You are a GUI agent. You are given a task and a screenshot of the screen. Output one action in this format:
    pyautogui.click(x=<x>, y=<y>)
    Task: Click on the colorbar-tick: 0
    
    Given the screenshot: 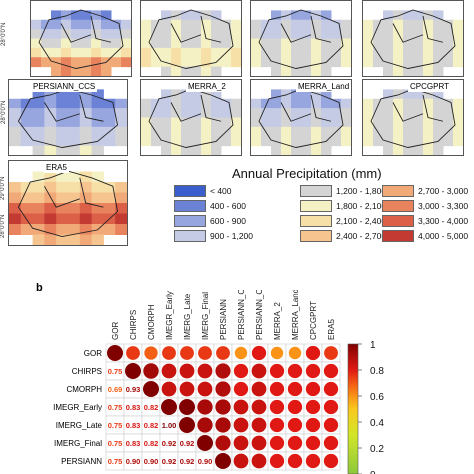 What is the action you would take?
    pyautogui.click(x=373, y=472)
    